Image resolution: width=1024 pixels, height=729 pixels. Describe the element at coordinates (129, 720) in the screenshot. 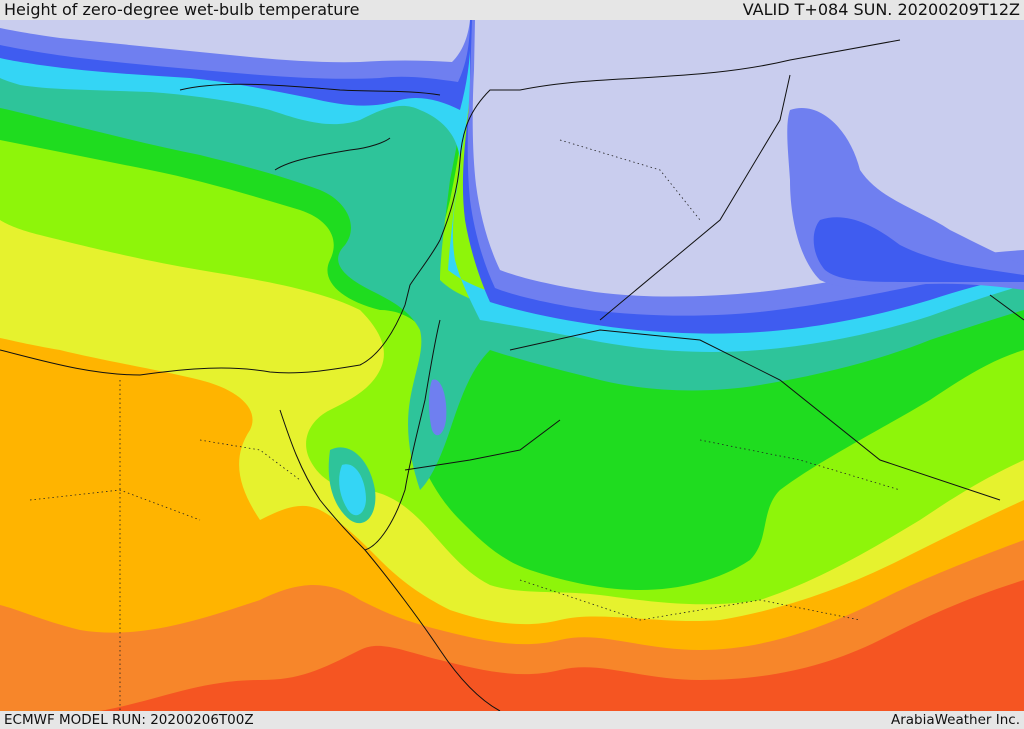

I see `model-run: ECMWF MODEL RUN: 20200206T00Z` at that location.